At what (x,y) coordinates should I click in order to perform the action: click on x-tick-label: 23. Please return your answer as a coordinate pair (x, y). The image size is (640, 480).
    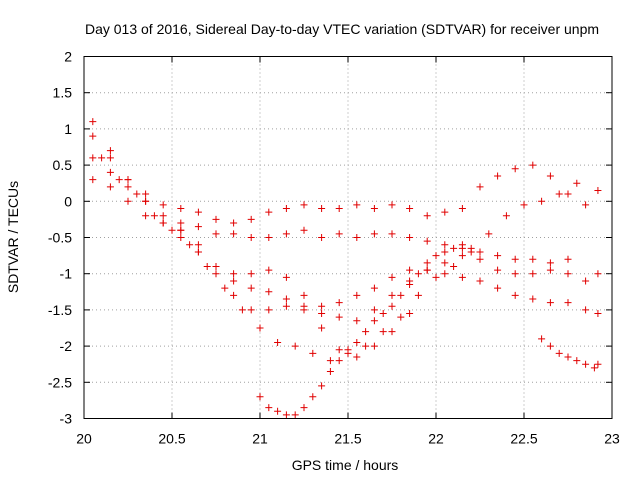
    Looking at the image, I should click on (612, 439).